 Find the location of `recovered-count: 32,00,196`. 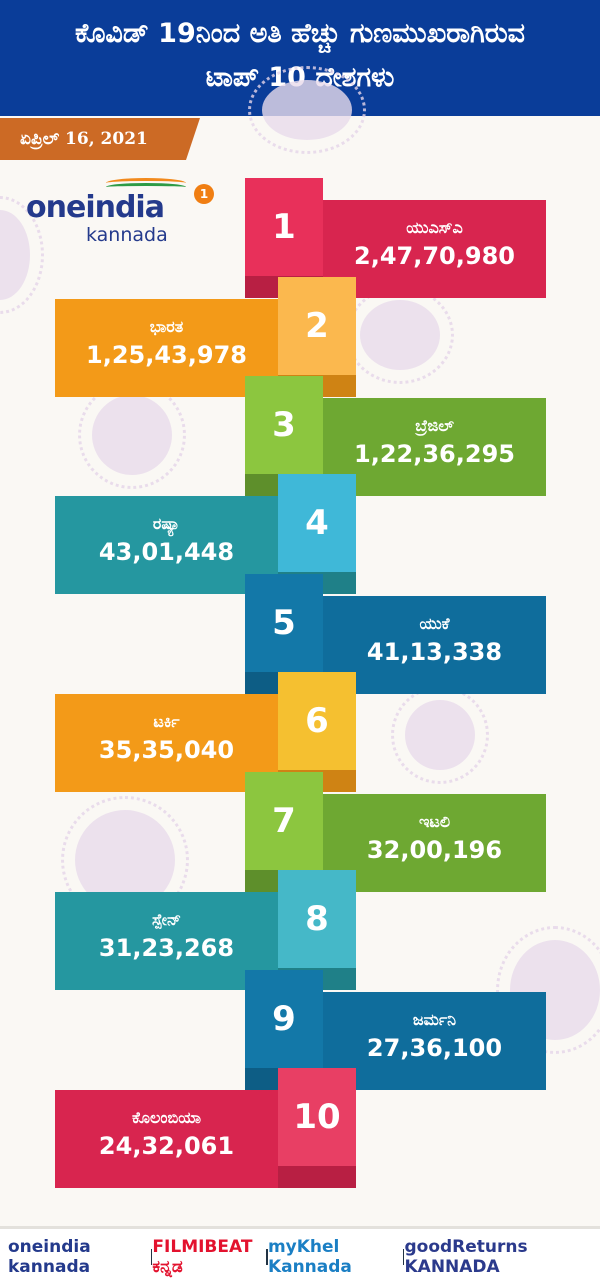

recovered-count: 32,00,196 is located at coordinates (434, 850).